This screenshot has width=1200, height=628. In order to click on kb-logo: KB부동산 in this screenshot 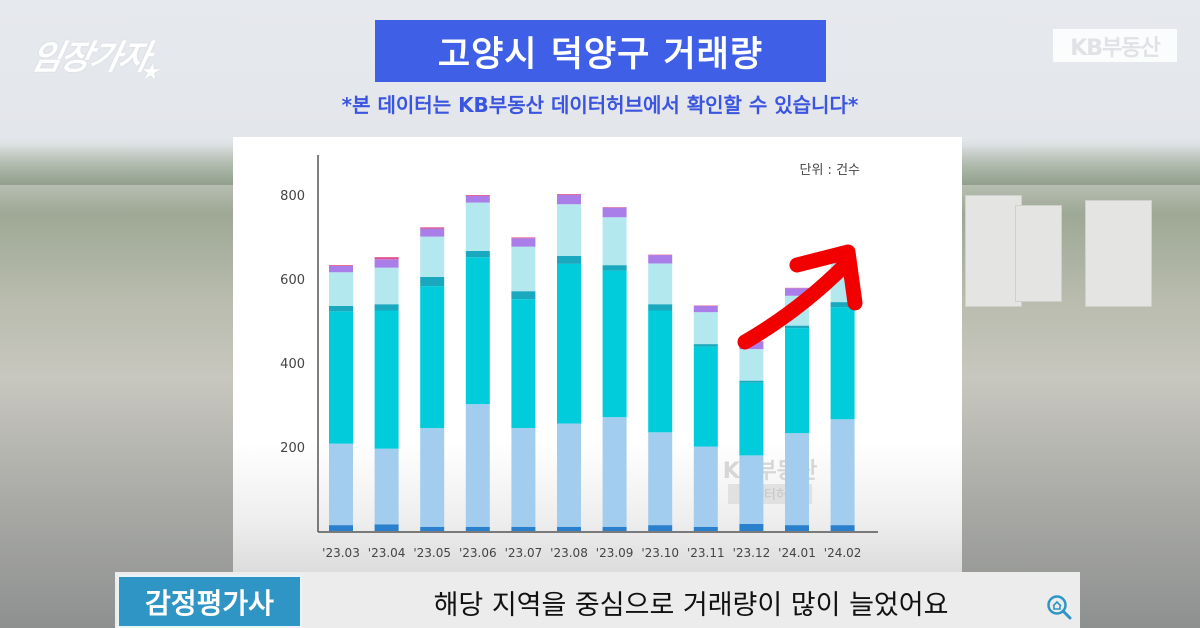, I will do `click(1115, 45)`.